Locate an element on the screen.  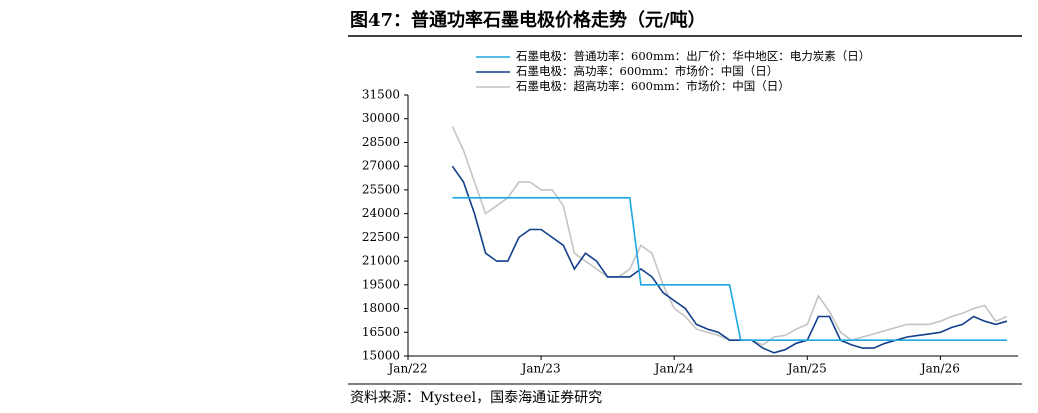
source-note: 资料来源：Mysteel，国泰海通证券研究 is located at coordinates (476, 398).